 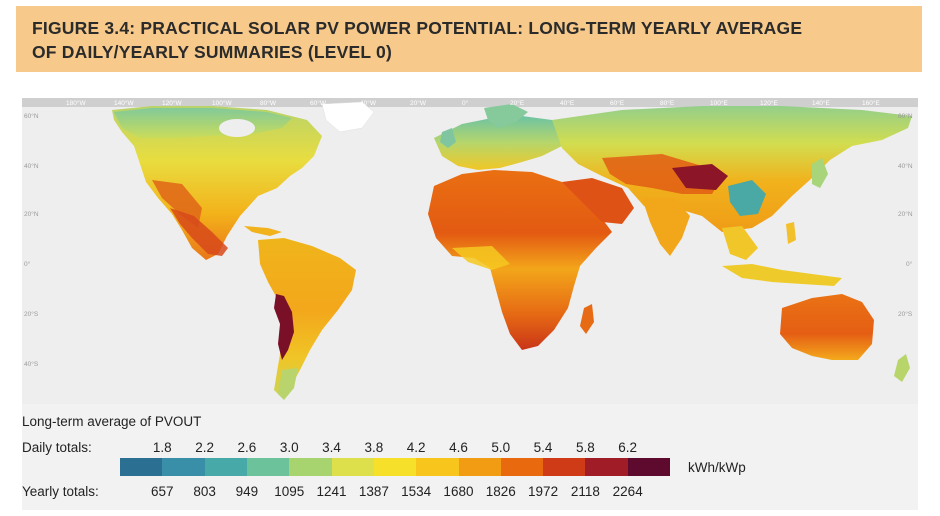 What do you see at coordinates (31, 116) in the screenshot?
I see `lat-label: 60°N` at bounding box center [31, 116].